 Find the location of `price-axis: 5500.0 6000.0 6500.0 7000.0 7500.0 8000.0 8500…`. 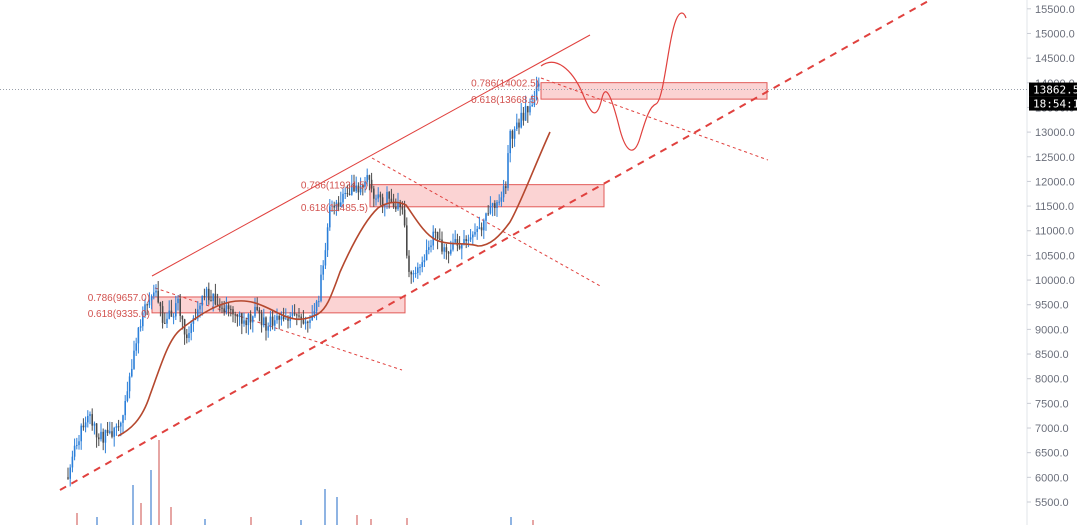

price-axis: 5500.0 6000.0 6500.0 7000.0 7500.0 8000.0 8500… is located at coordinates (1050, 262).